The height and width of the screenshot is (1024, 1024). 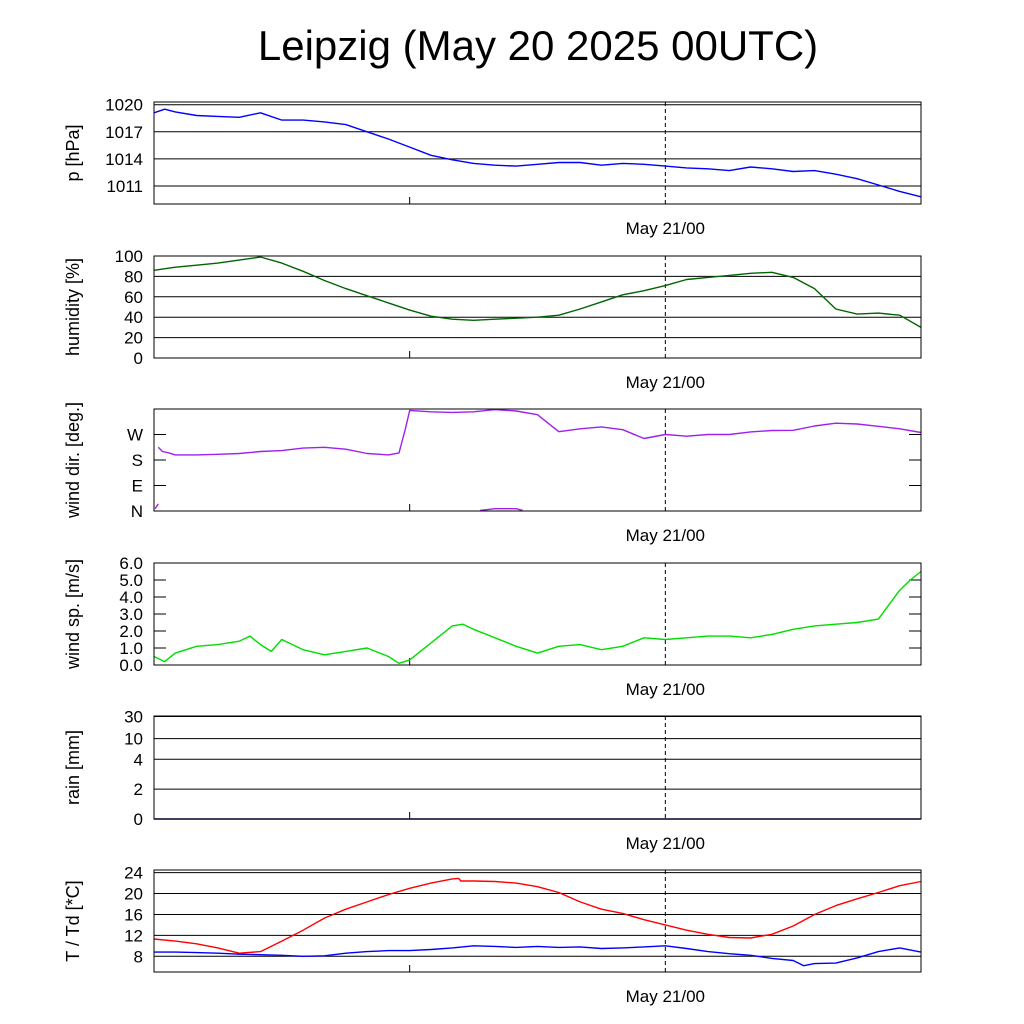 I want to click on panel-1: 1020 1017 1014 1011 May 21/00 p [hPa], so click(x=492, y=167).